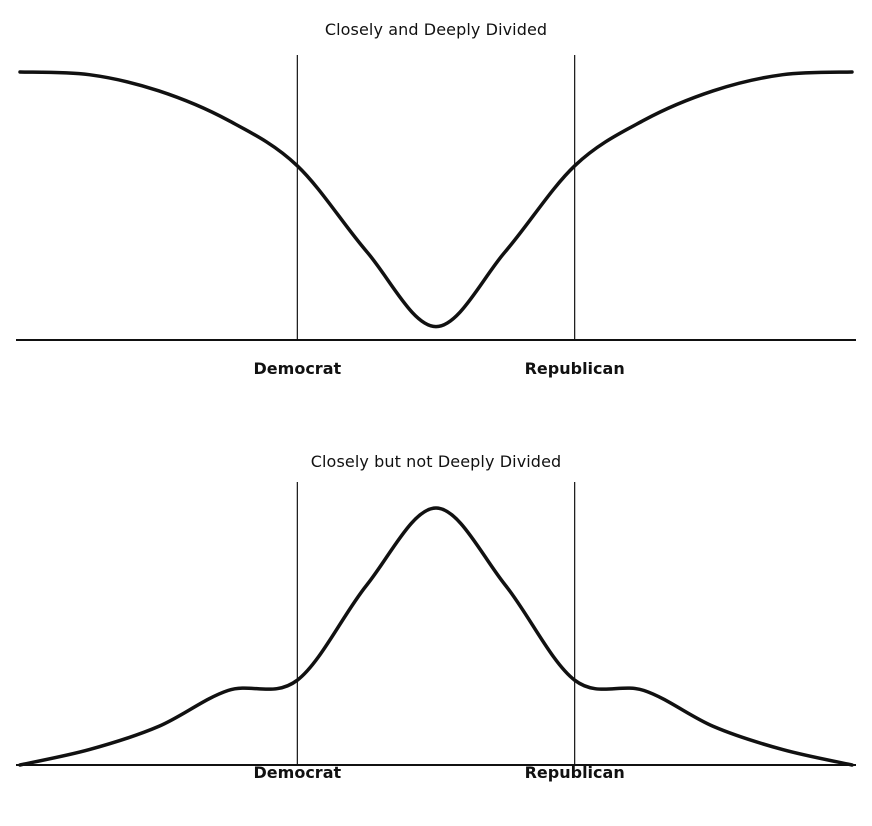  What do you see at coordinates (436, 461) in the screenshot?
I see `chart-title: Closely but not Deeply Divided` at bounding box center [436, 461].